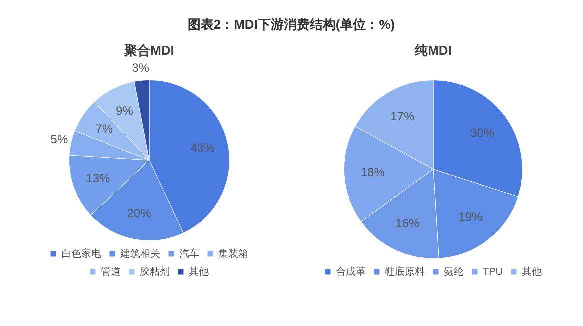  What do you see at coordinates (233, 254) in the screenshot?
I see `legend-label: 集装箱` at bounding box center [233, 254].